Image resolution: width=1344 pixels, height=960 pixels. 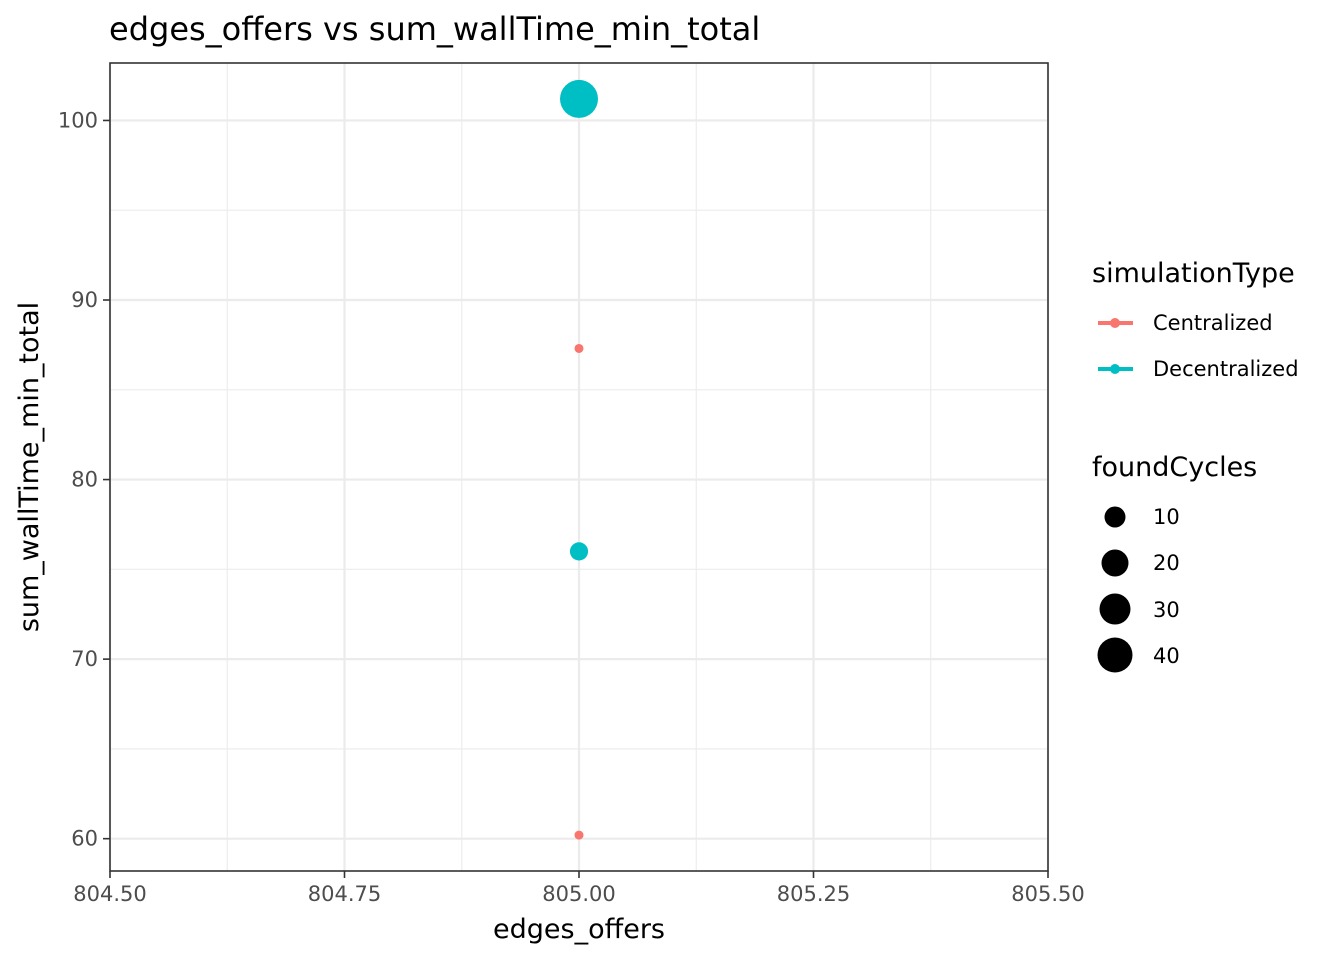 What do you see at coordinates (813, 894) in the screenshot?
I see `x-tick-label: 805.25` at bounding box center [813, 894].